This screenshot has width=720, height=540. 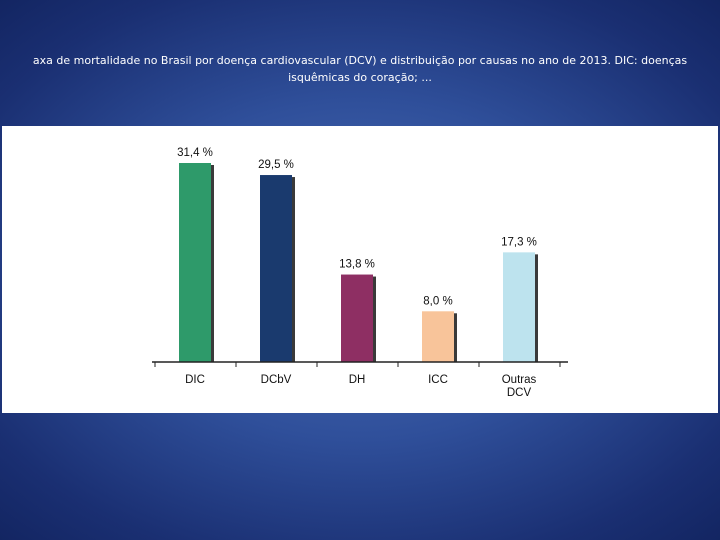 What do you see at coordinates (519, 380) in the screenshot?
I see `x-tick-label-outras-dcv-line1: Outras` at bounding box center [519, 380].